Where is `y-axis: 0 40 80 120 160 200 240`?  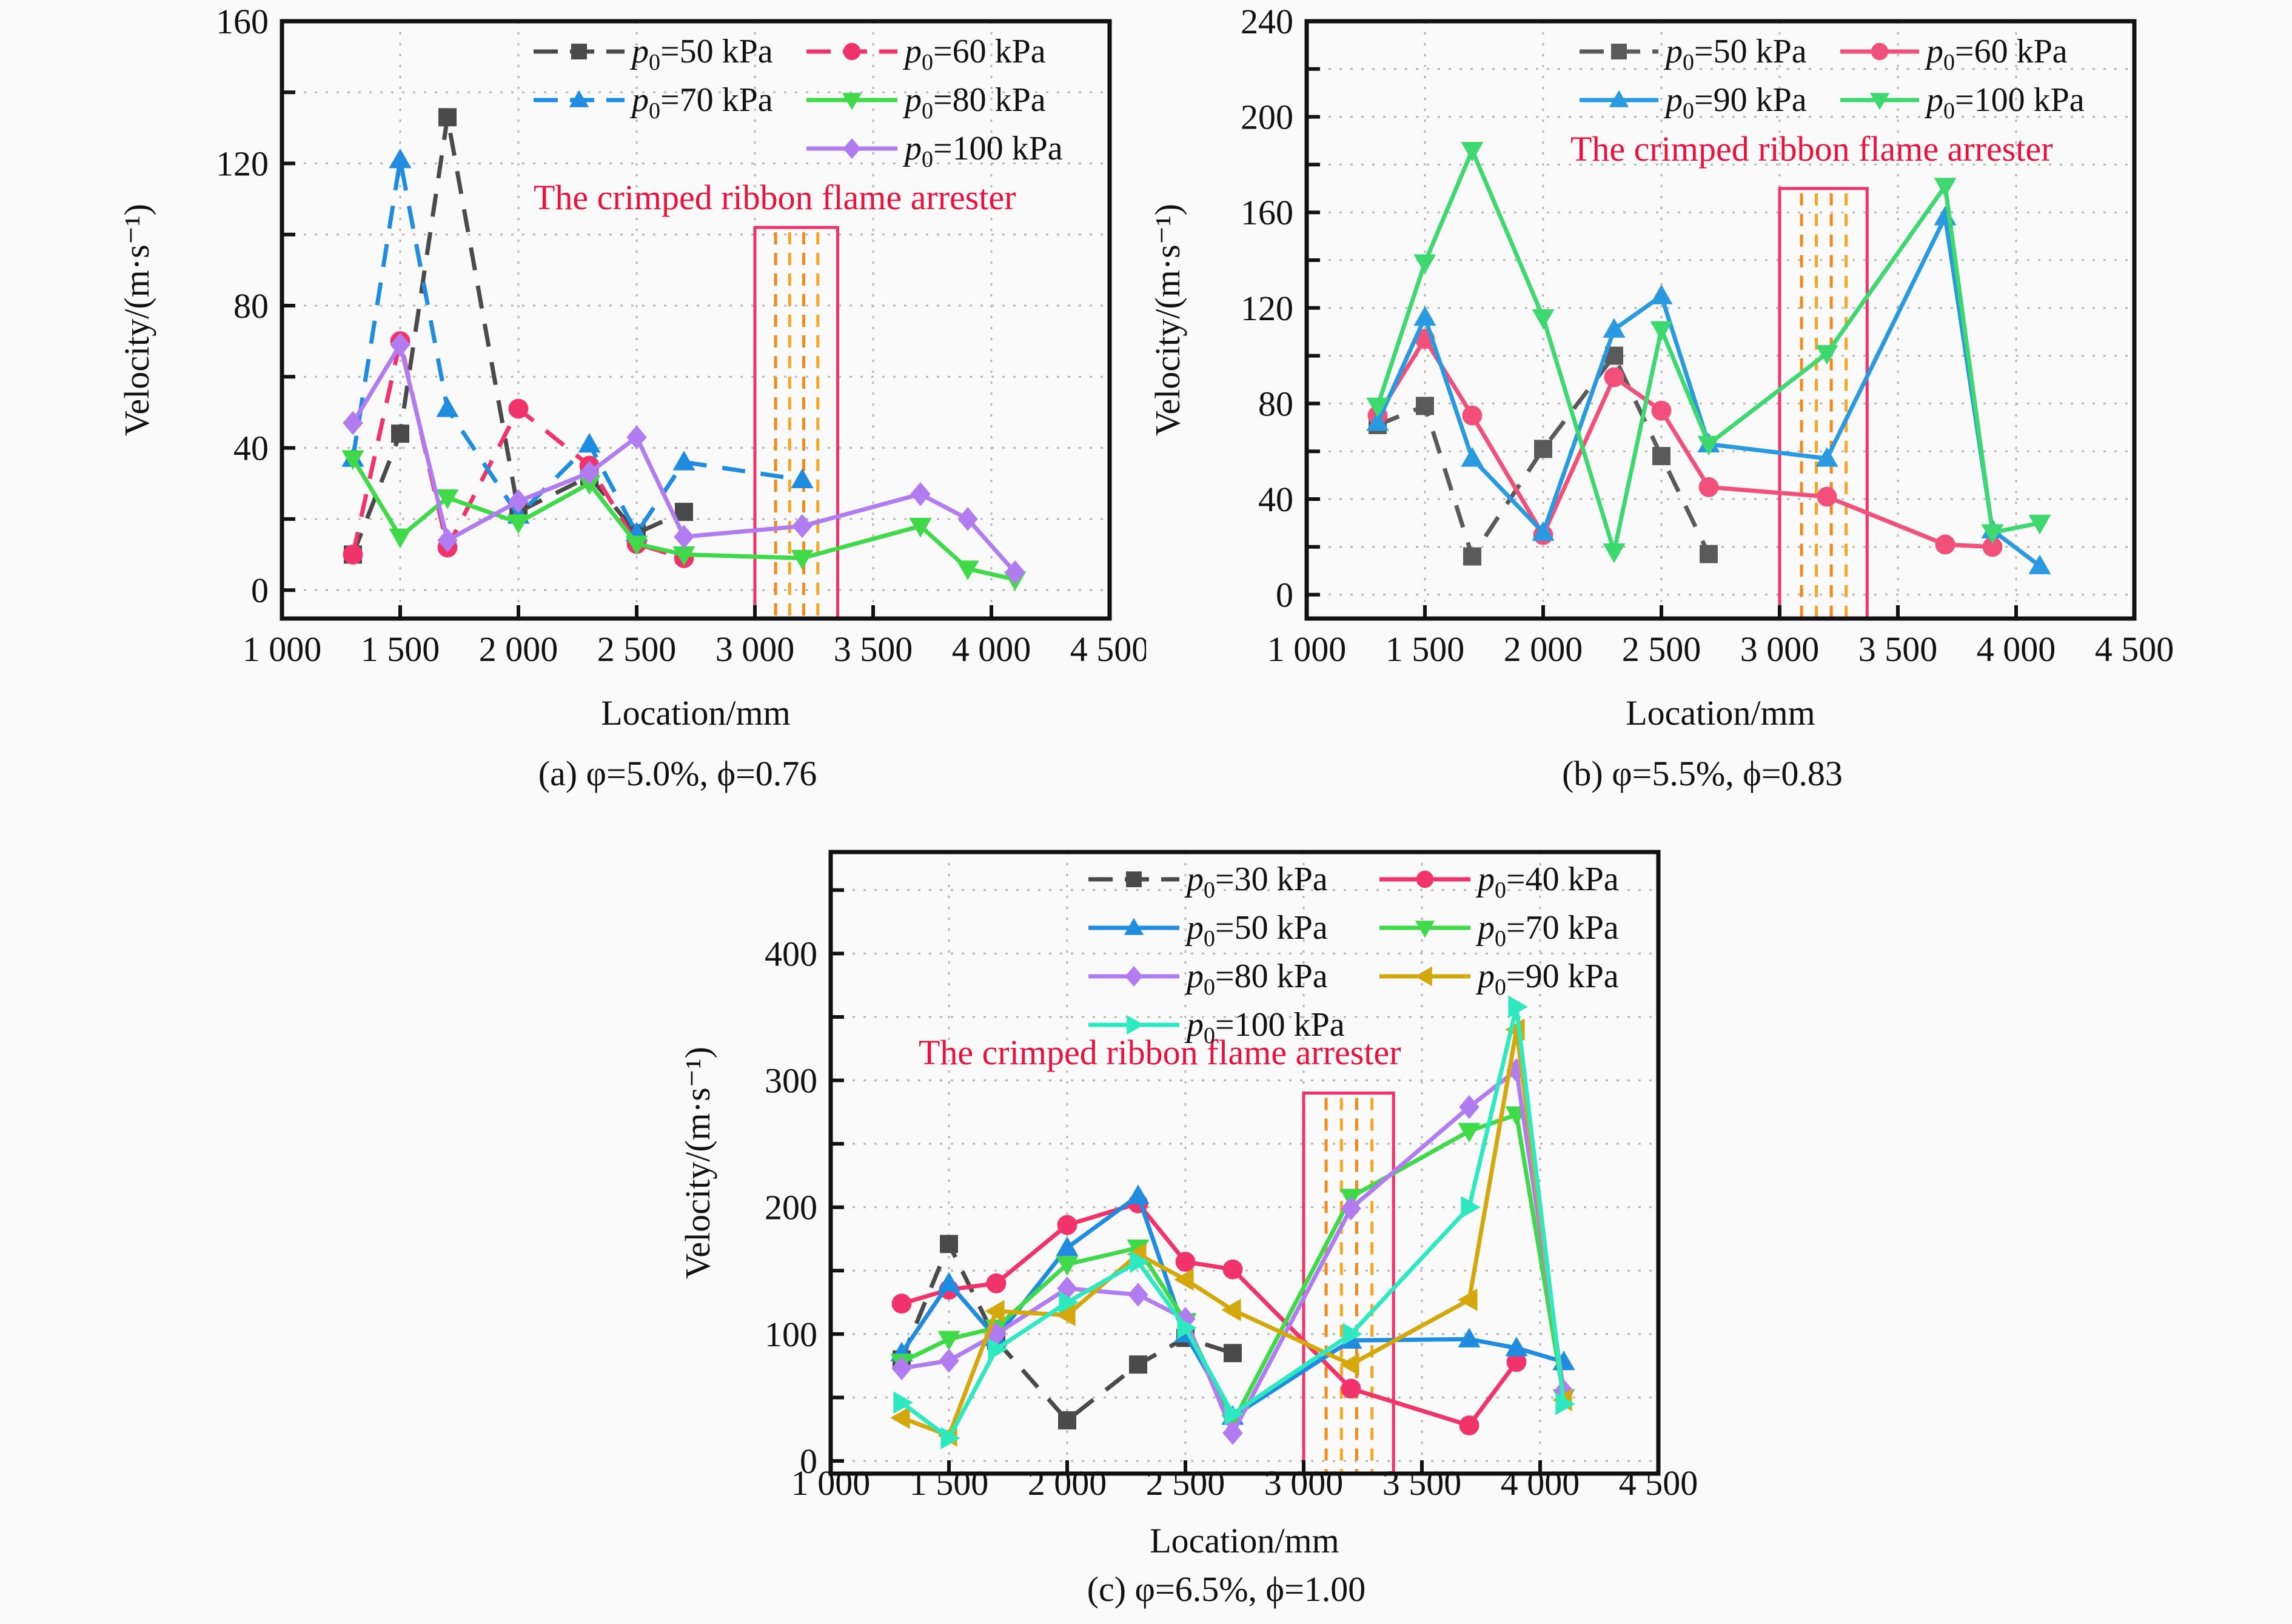
y-axis: 0 40 80 120 160 200 240 is located at coordinates (1280, 309).